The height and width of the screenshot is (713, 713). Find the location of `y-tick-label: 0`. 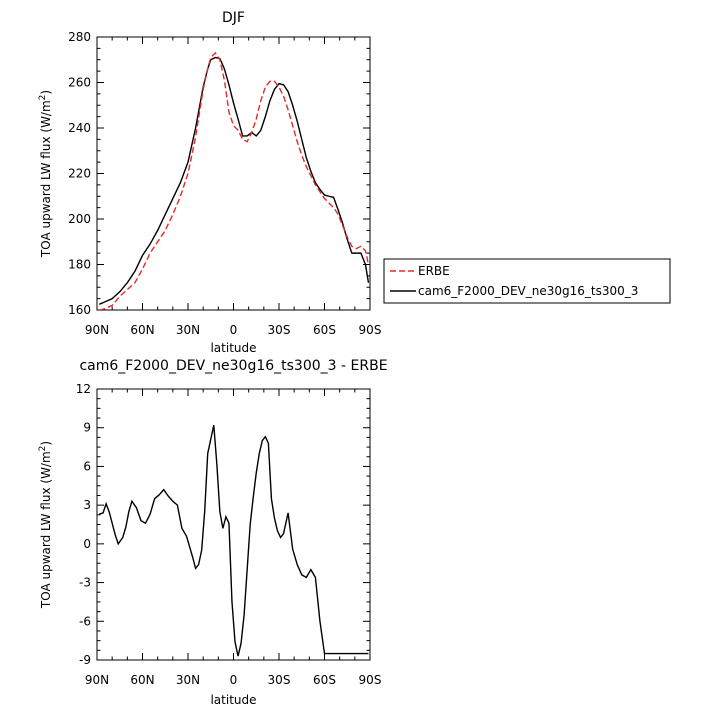

y-tick-label: 0 is located at coordinates (87, 544).